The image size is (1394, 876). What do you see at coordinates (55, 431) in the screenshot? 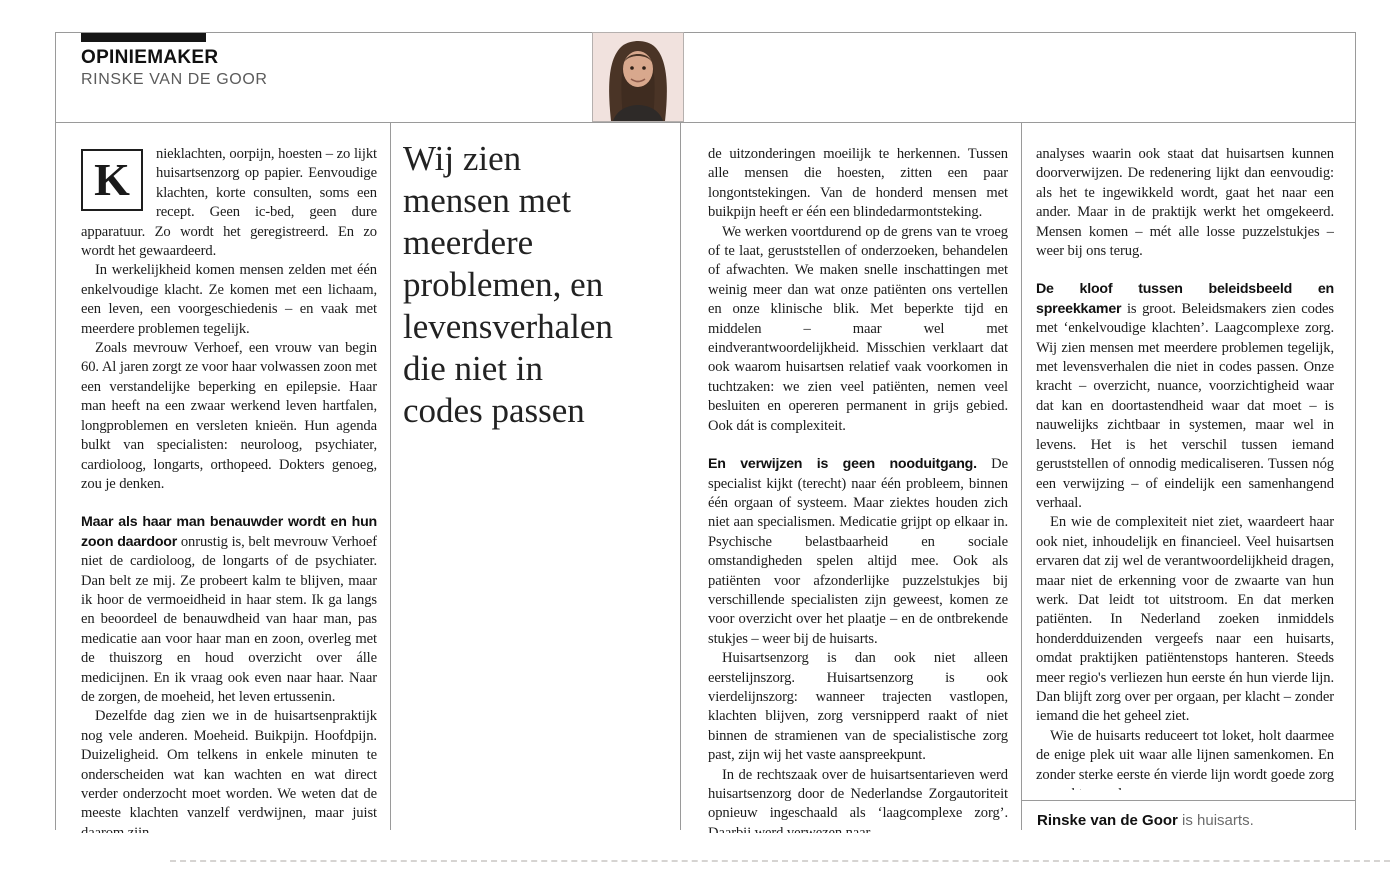
I see `page-left-rule` at bounding box center [55, 431].